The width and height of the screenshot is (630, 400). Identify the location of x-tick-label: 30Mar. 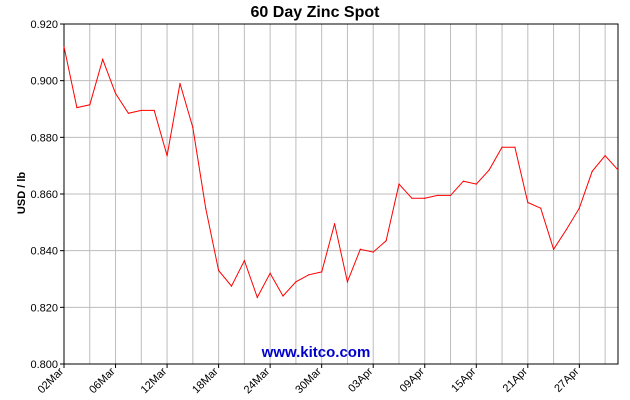
(308, 380).